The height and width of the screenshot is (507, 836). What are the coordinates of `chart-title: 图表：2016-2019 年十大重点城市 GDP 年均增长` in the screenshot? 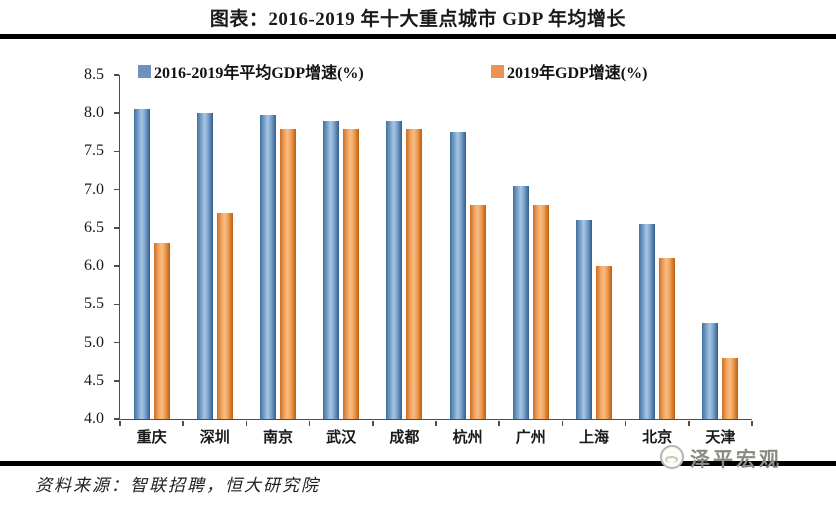 It's located at (418, 19).